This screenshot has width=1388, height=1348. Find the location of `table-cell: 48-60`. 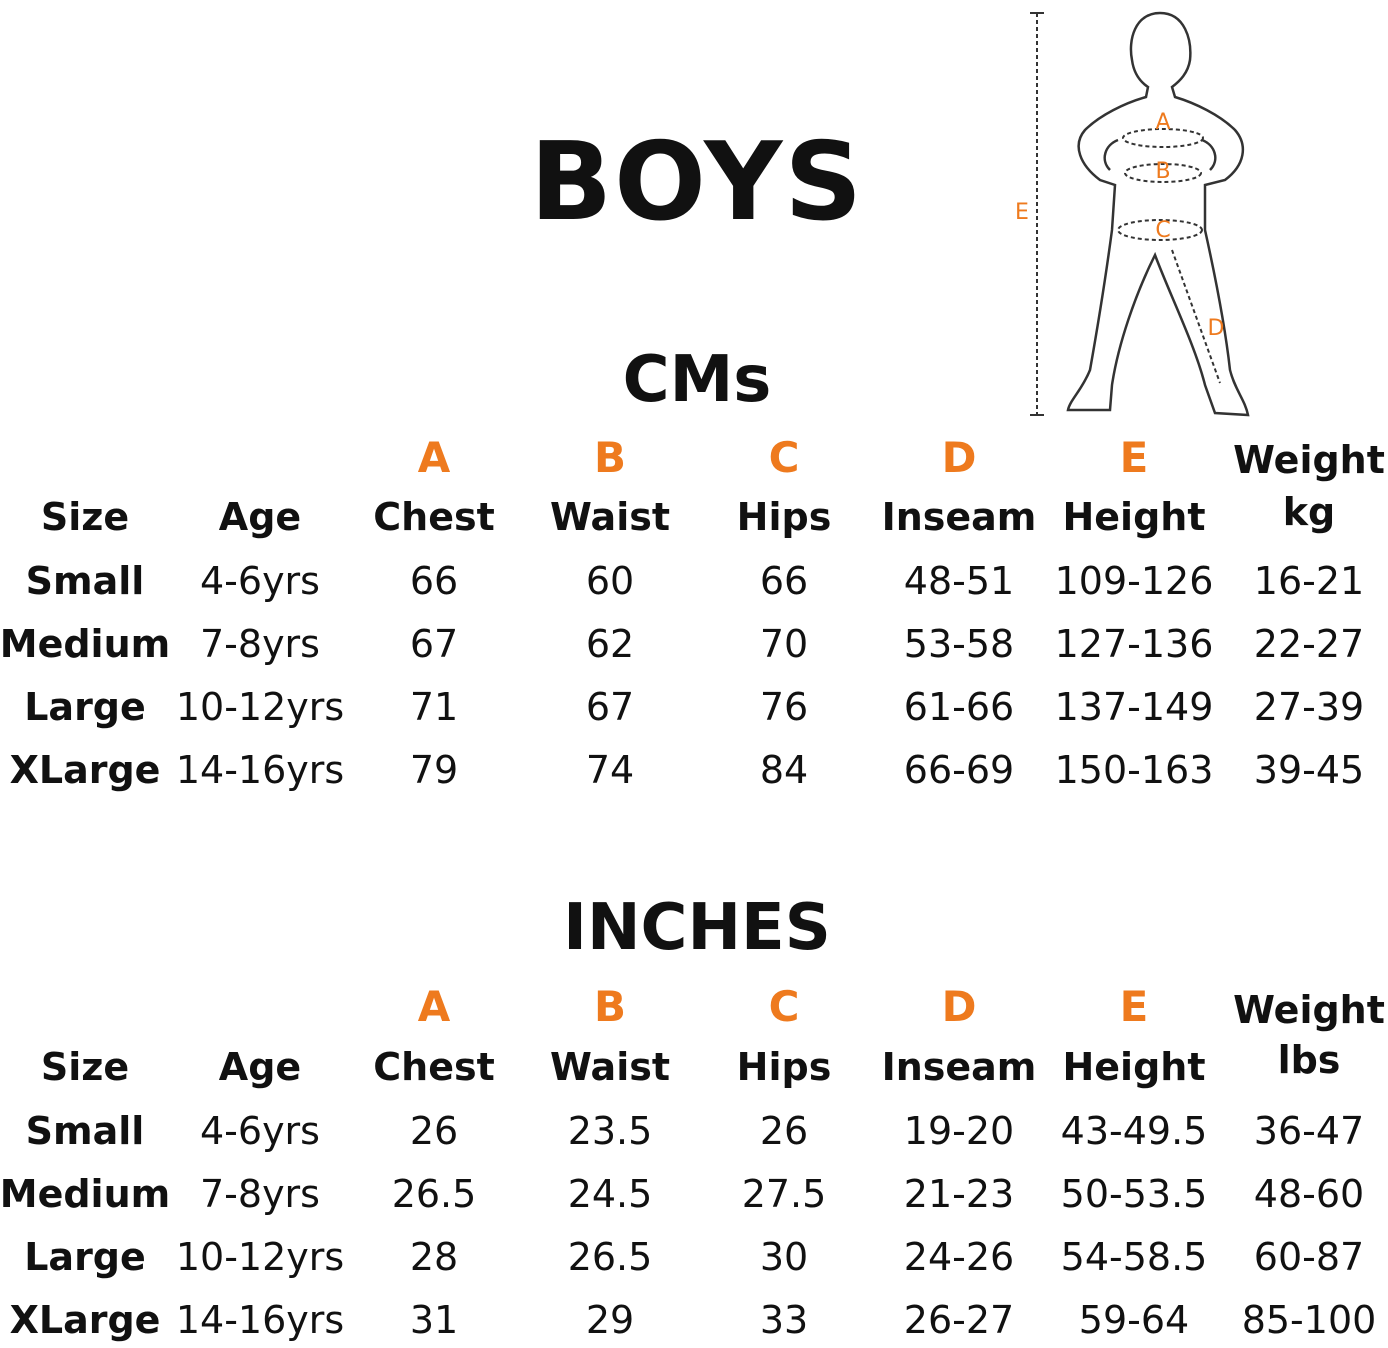

table-cell: 48-60 is located at coordinates (1309, 1194).